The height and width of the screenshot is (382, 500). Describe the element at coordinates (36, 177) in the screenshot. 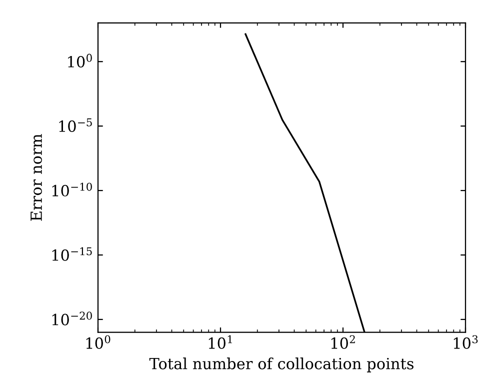

I see `y-axis-title: Error norm` at that location.